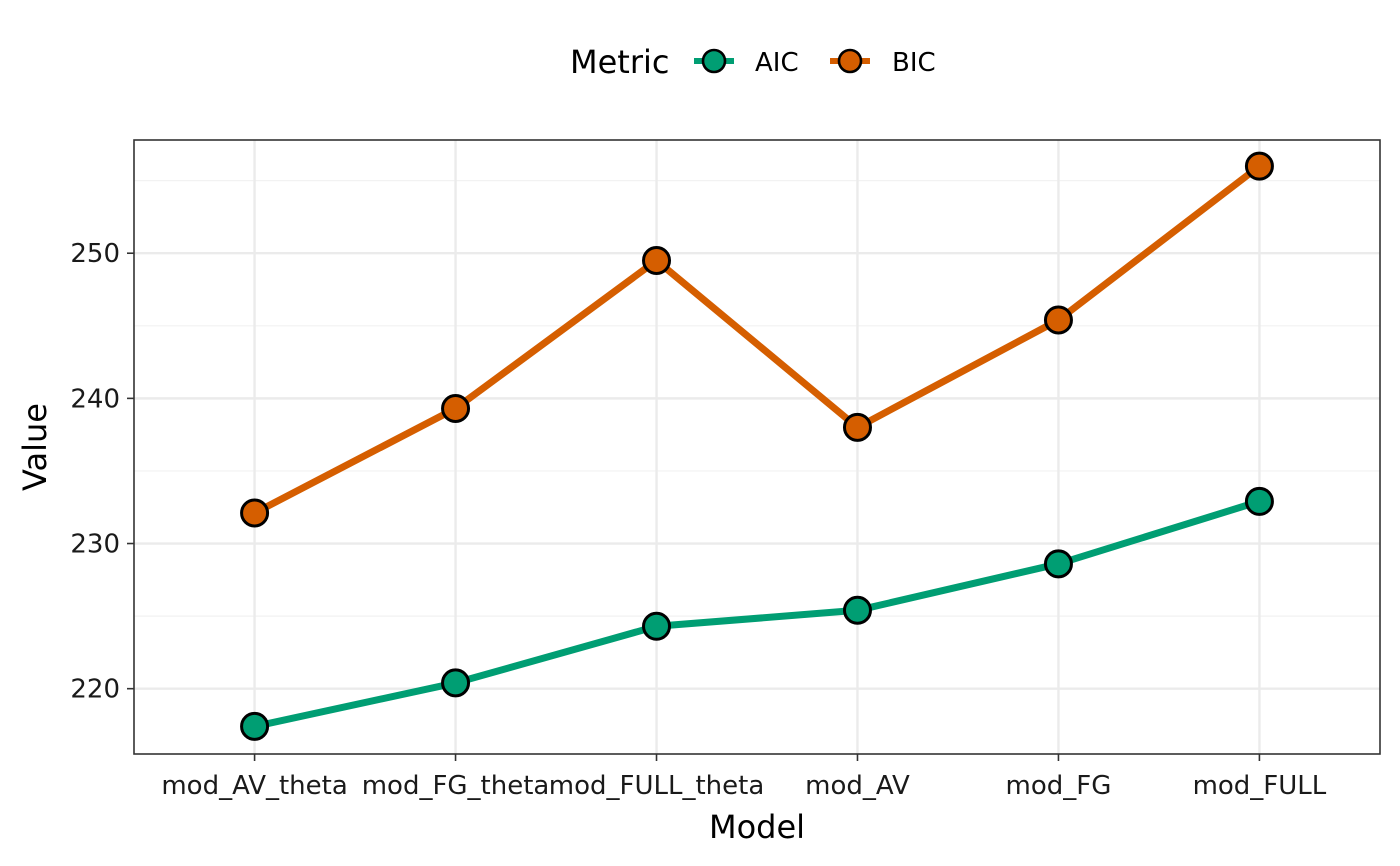 The height and width of the screenshot is (866, 1400). What do you see at coordinates (1260, 786) in the screenshot?
I see `x-tick-label: mod_FULL` at bounding box center [1260, 786].